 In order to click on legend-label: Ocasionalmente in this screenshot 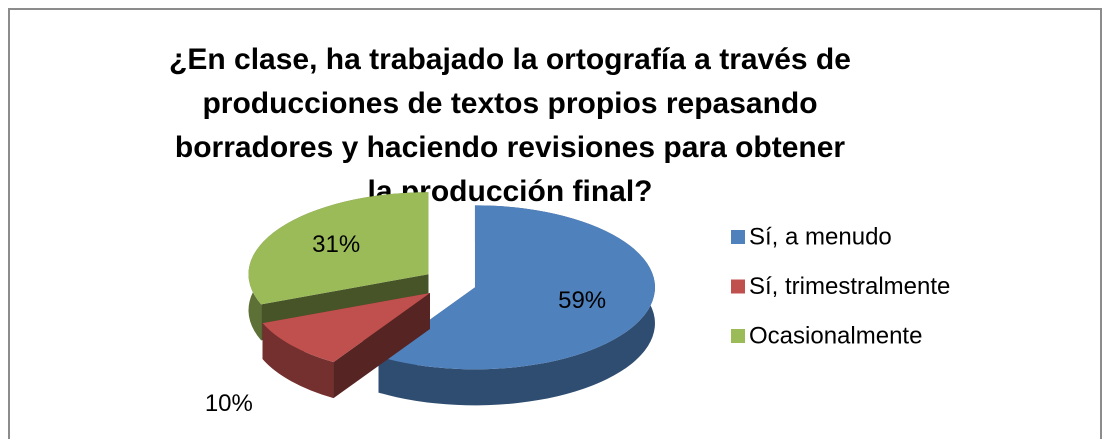, I will do `click(835, 335)`.